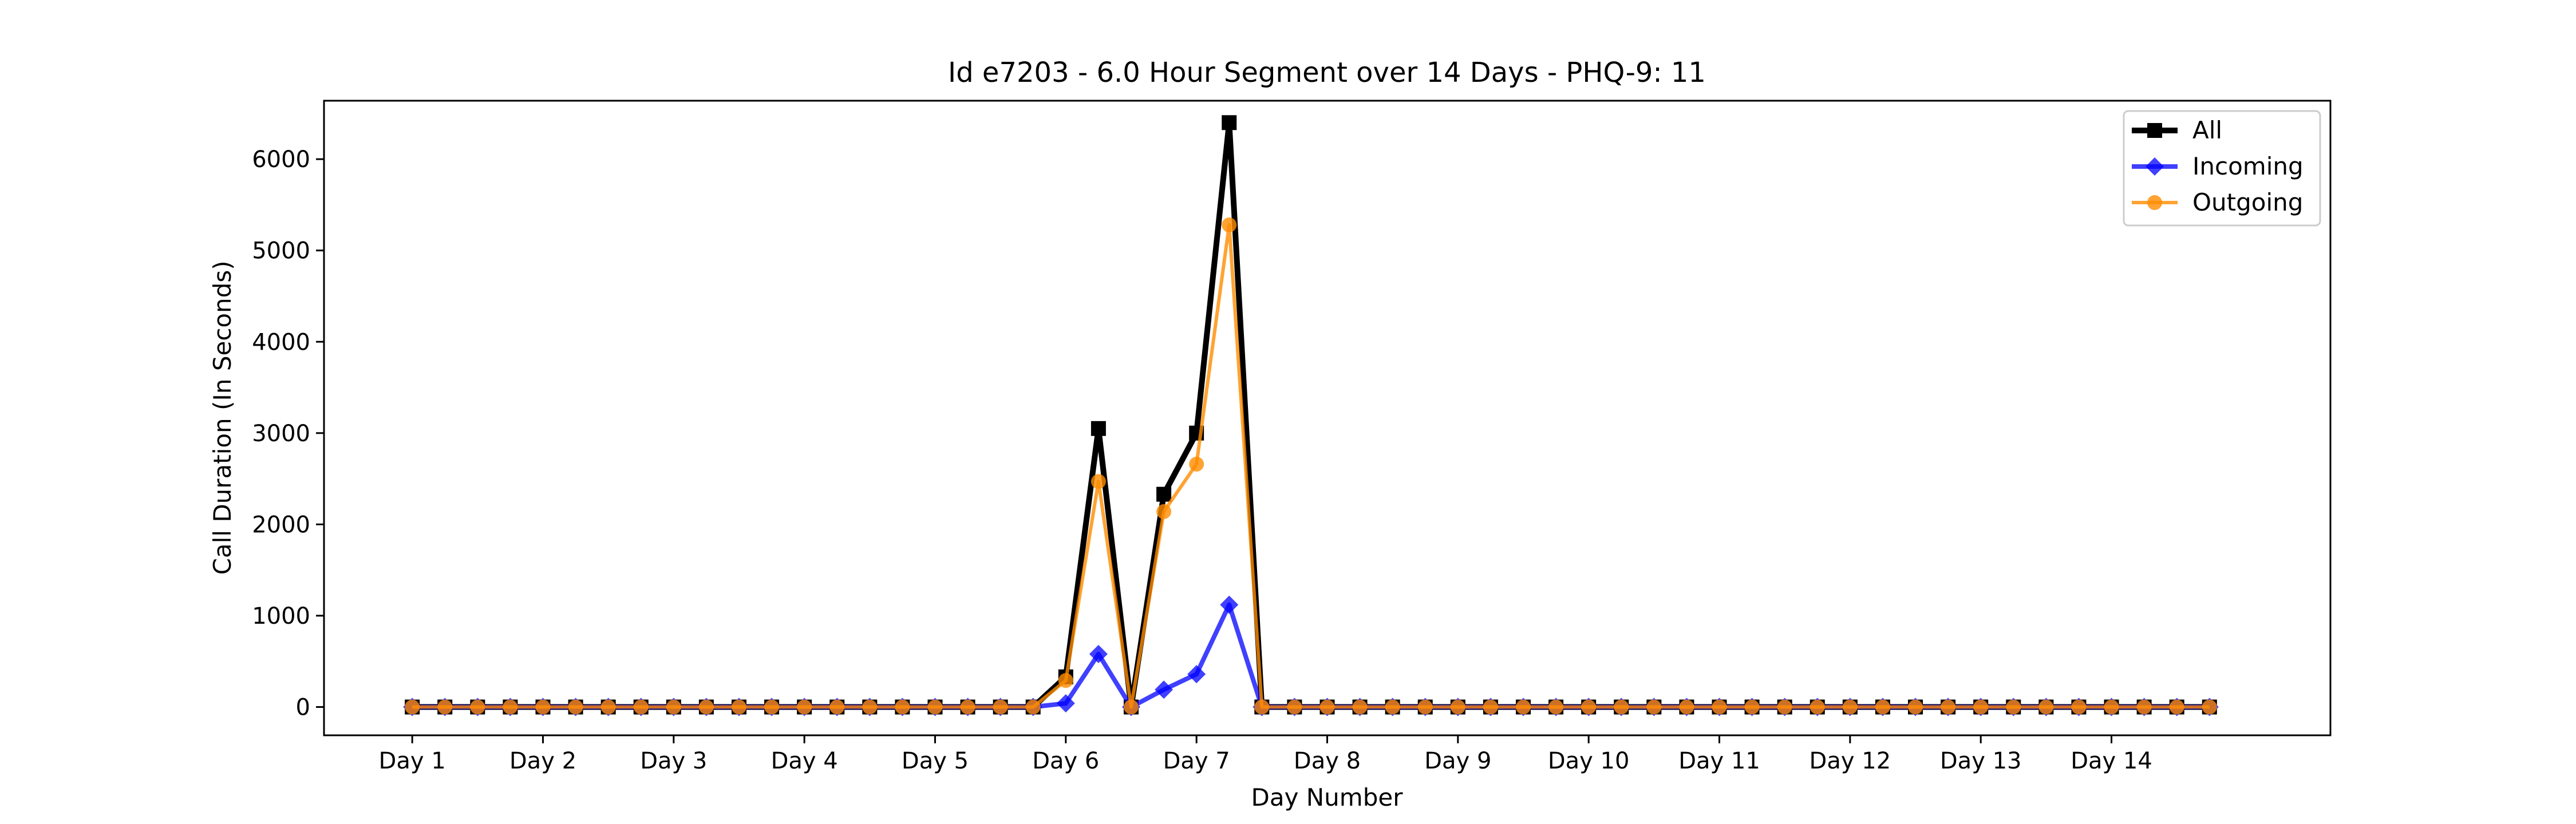 This screenshot has height=824, width=2576. Describe the element at coordinates (673, 761) in the screenshot. I see `x-tick-label: Day 3` at that location.